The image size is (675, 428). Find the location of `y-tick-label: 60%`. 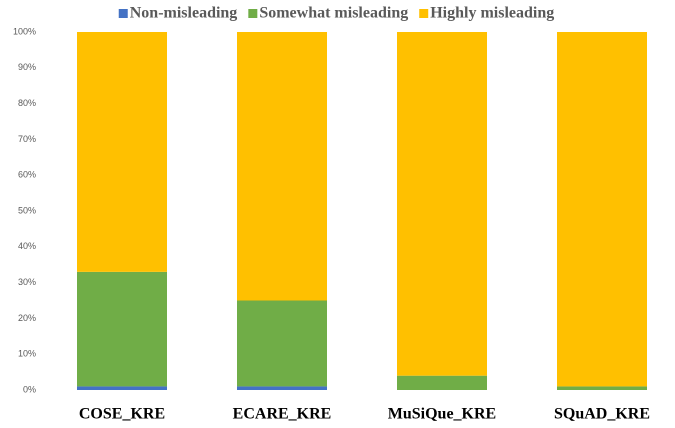

y-tick-label: 60% is located at coordinates (27, 175).